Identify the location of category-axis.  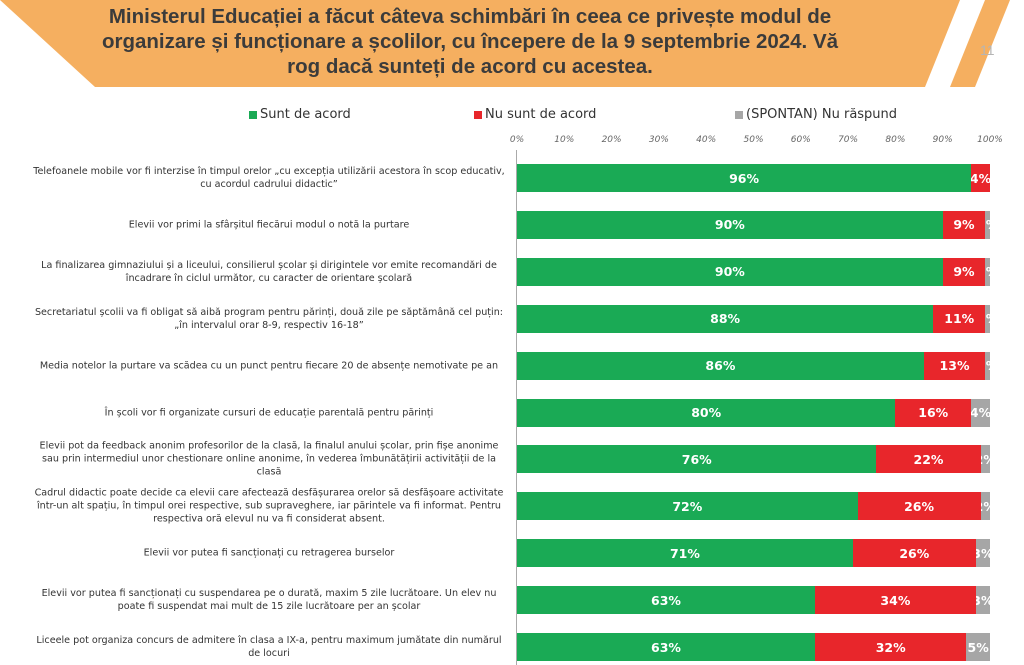
(516, 407).